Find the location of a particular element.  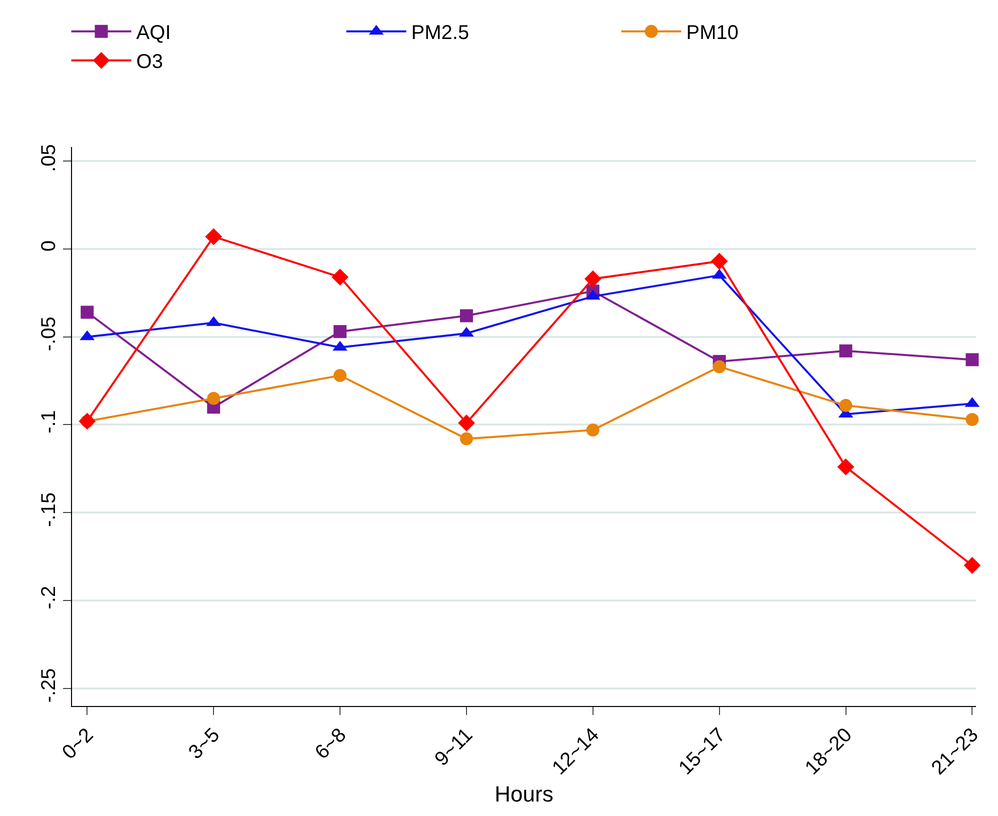

y-tick-label: -.25 is located at coordinates (49, 685).